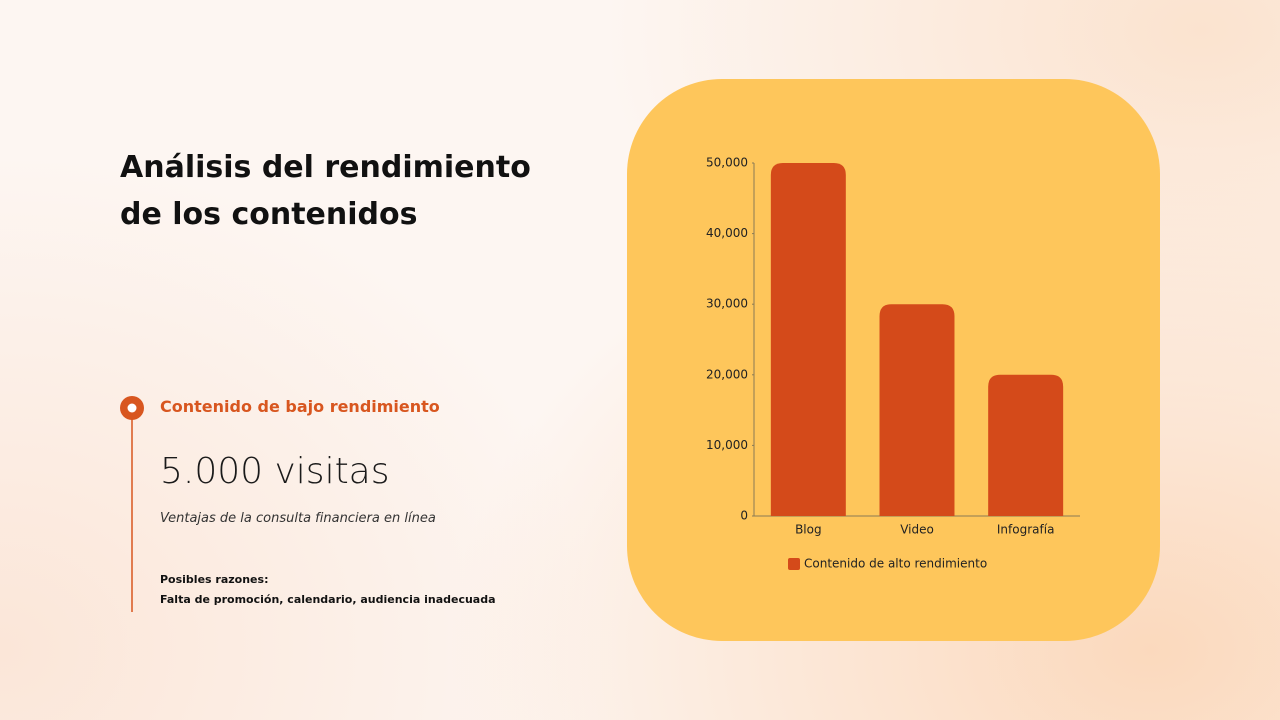  Describe the element at coordinates (917, 530) in the screenshot. I see `x-tick-label: Video` at that location.